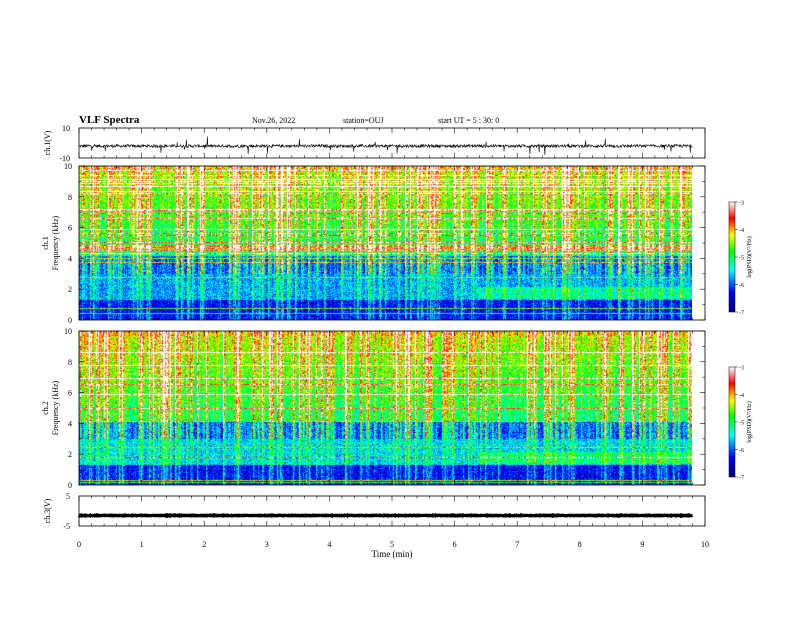 The image size is (792, 617). Describe the element at coordinates (47, 510) in the screenshot. I see `waveform-ch3-ylabel: ch.3(V)` at that location.